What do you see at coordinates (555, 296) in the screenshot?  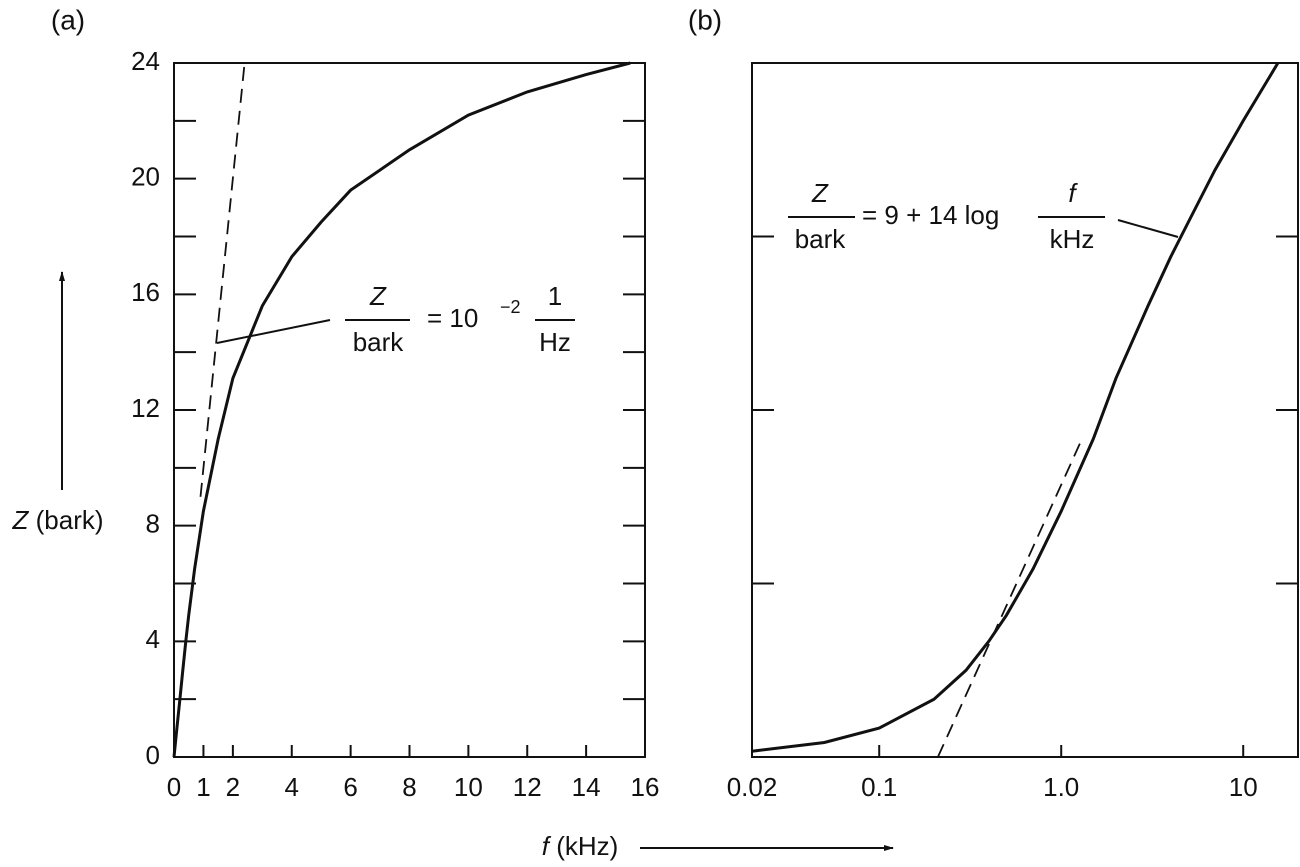 I see `annotation-numerator2: 1` at bounding box center [555, 296].